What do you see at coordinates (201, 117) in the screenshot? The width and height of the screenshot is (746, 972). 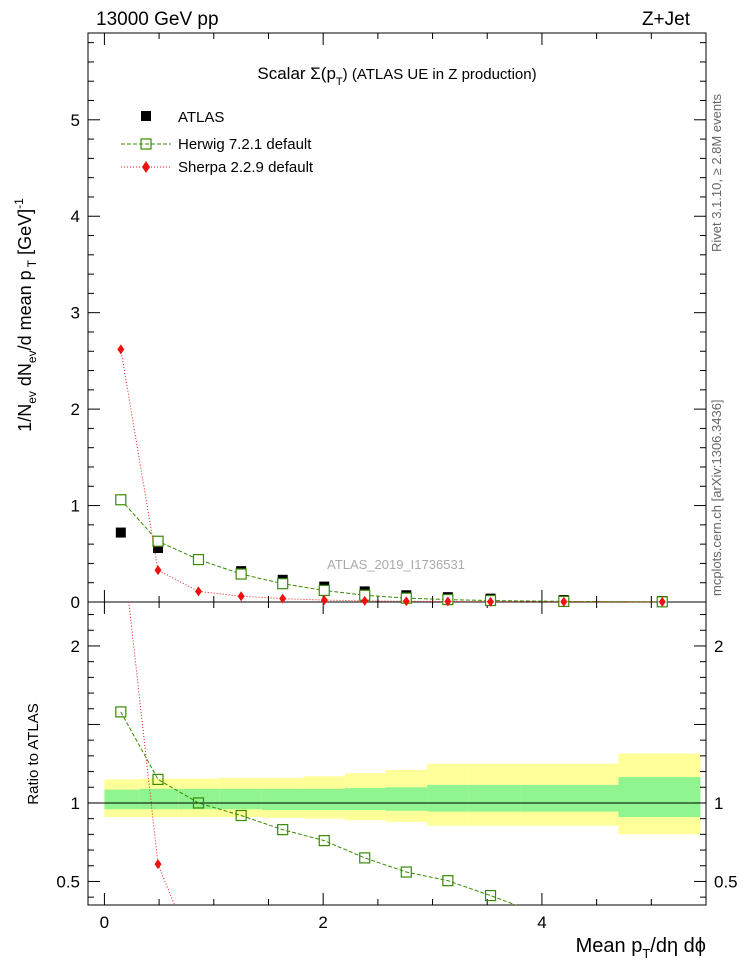 I see `legend-label-atlas: ATLAS` at bounding box center [201, 117].